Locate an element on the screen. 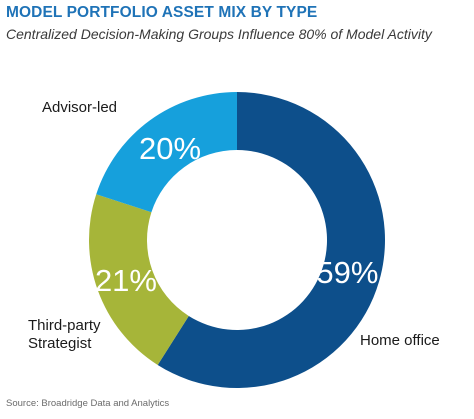  slice-advisor-led is located at coordinates (166, 152).